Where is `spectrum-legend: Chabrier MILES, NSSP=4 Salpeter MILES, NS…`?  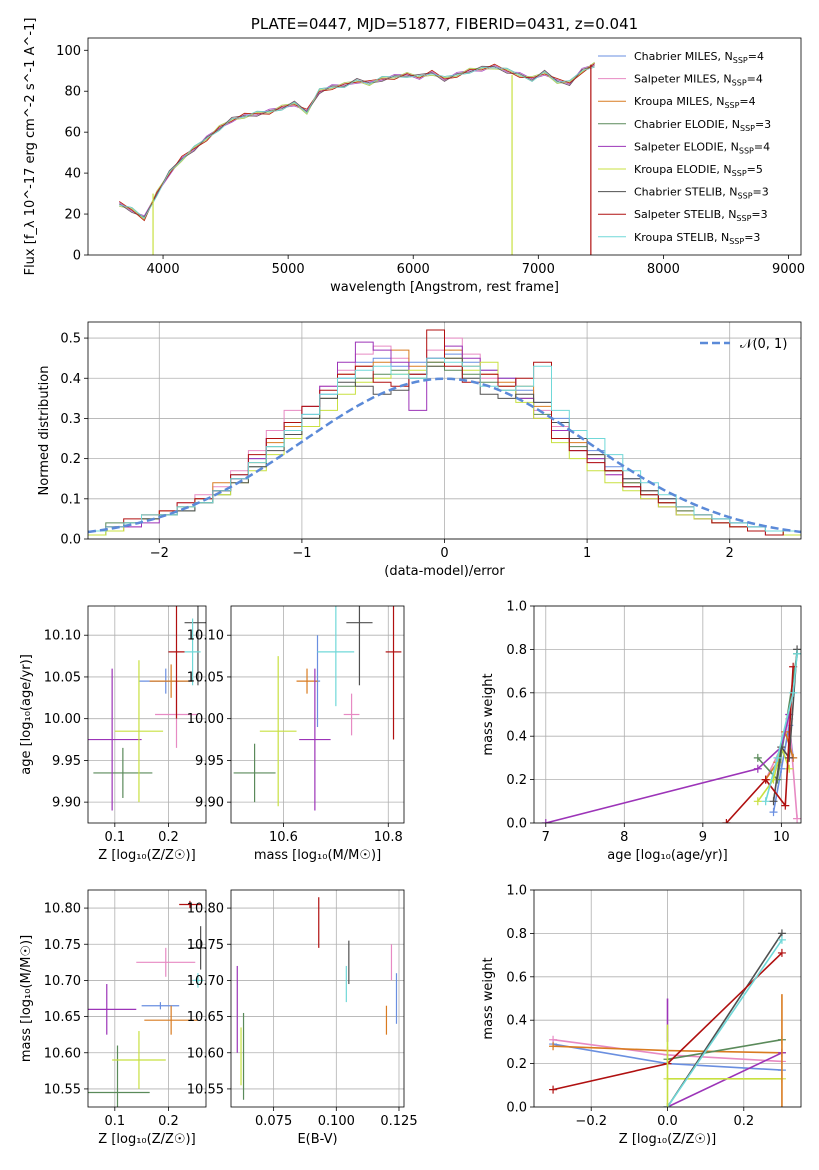
spectrum-legend: Chabrier MILES, NSSP=4 Salpeter MILES, NS… is located at coordinates (684, 148).